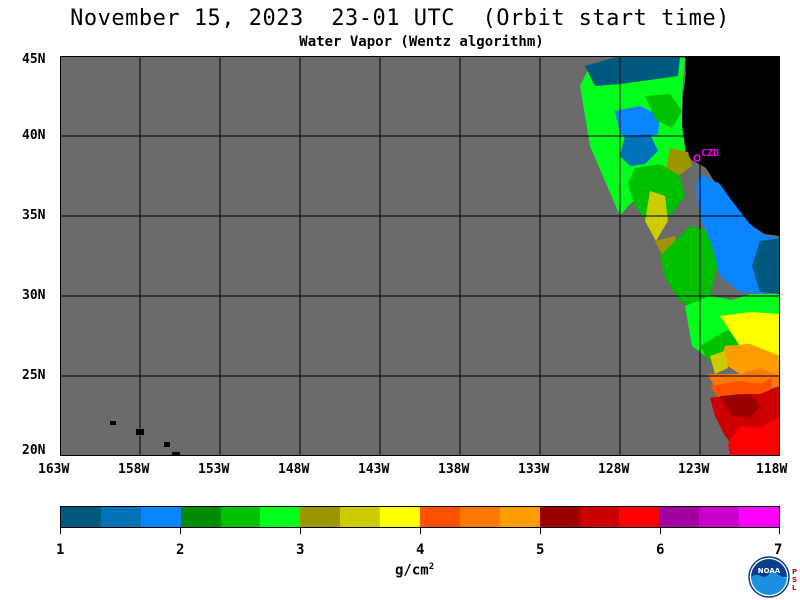  I want to click on lon-label-143w: 143W, so click(374, 469).